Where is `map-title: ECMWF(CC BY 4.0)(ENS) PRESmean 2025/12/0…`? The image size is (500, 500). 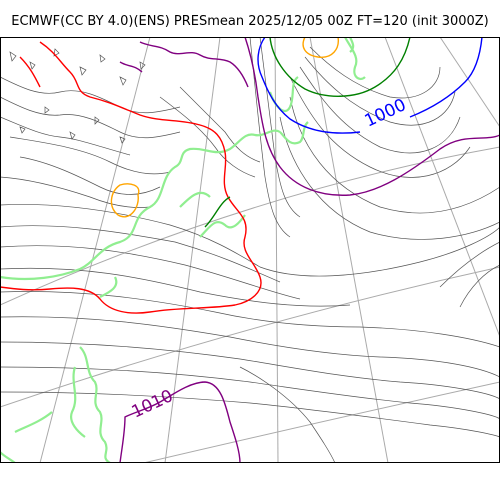 map-title: ECMWF(CC BY 4.0)(ENS) PRESmean 2025/12/0… is located at coordinates (250, 21).